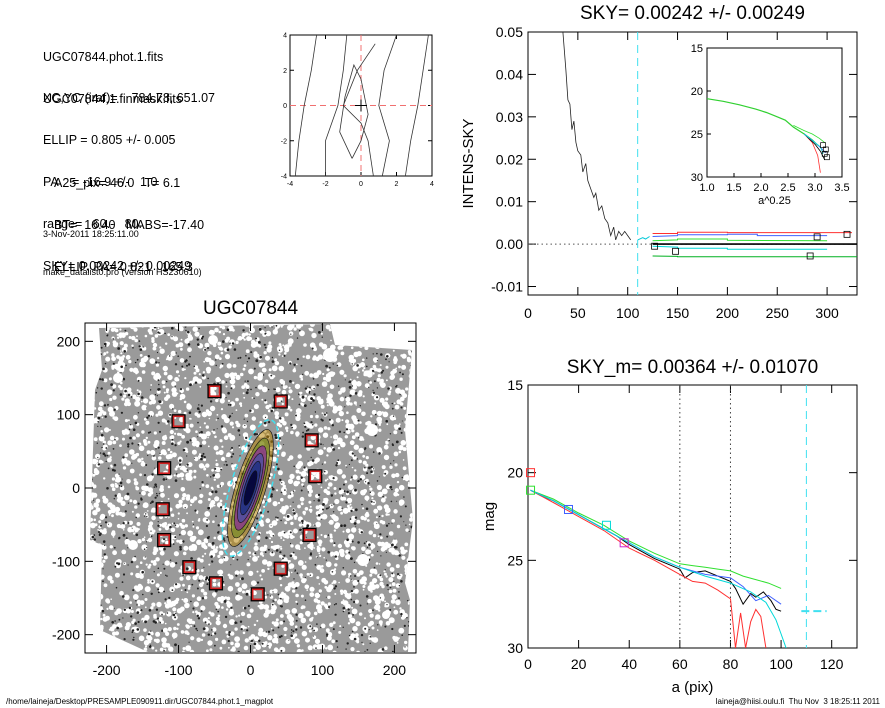 The height and width of the screenshot is (708, 885). What do you see at coordinates (257, 594) in the screenshot?
I see `sky-box` at bounding box center [257, 594].